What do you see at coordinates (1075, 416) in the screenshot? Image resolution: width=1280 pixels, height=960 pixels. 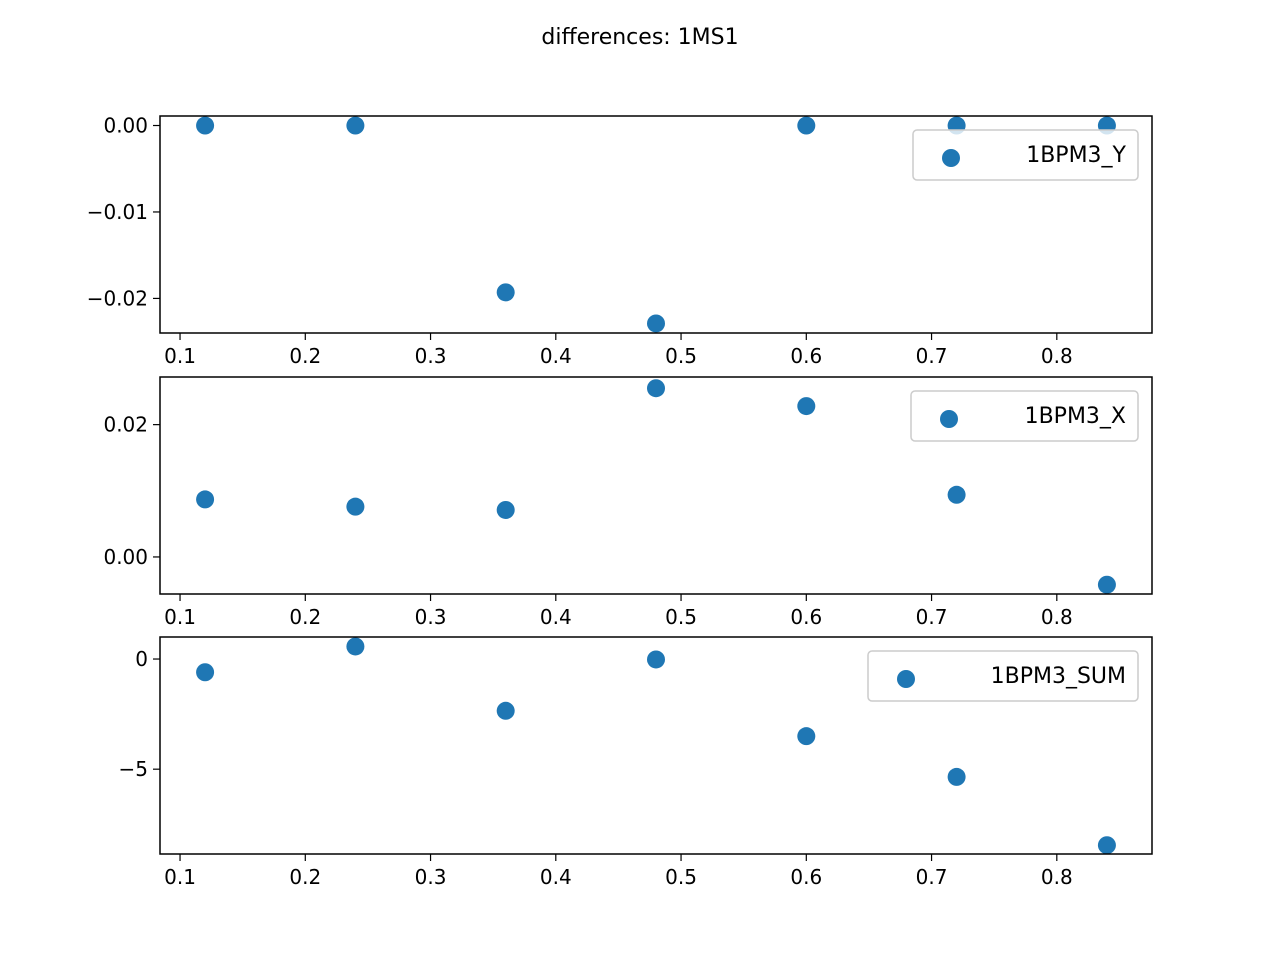 I see `legend-label: 1BPM3_X` at bounding box center [1075, 416].